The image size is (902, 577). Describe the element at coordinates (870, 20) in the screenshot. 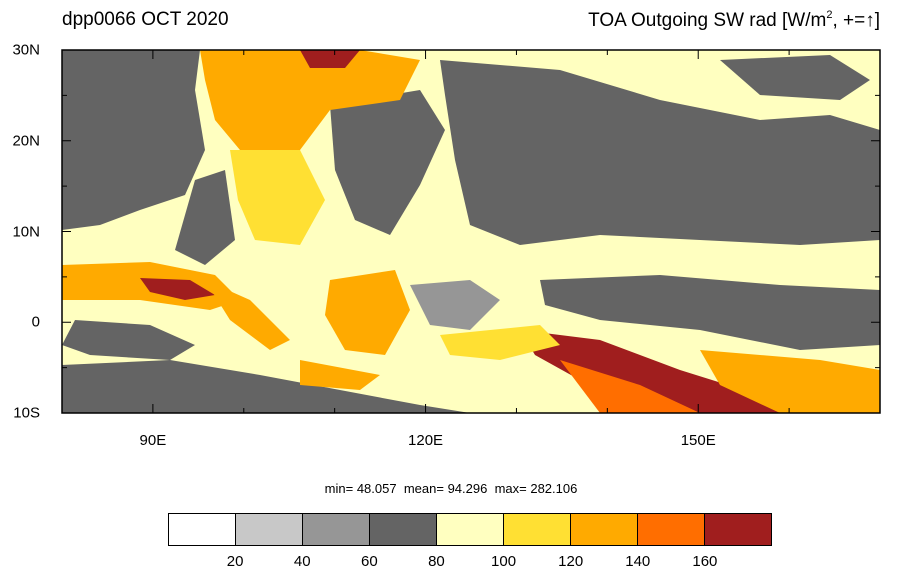

I see `up-arrow-icon: ↑` at that location.